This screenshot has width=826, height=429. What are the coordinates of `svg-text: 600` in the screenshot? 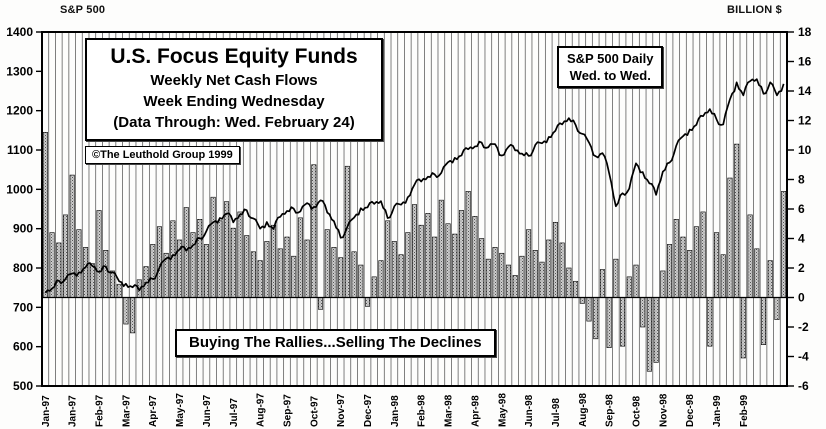 It's located at (23, 347).